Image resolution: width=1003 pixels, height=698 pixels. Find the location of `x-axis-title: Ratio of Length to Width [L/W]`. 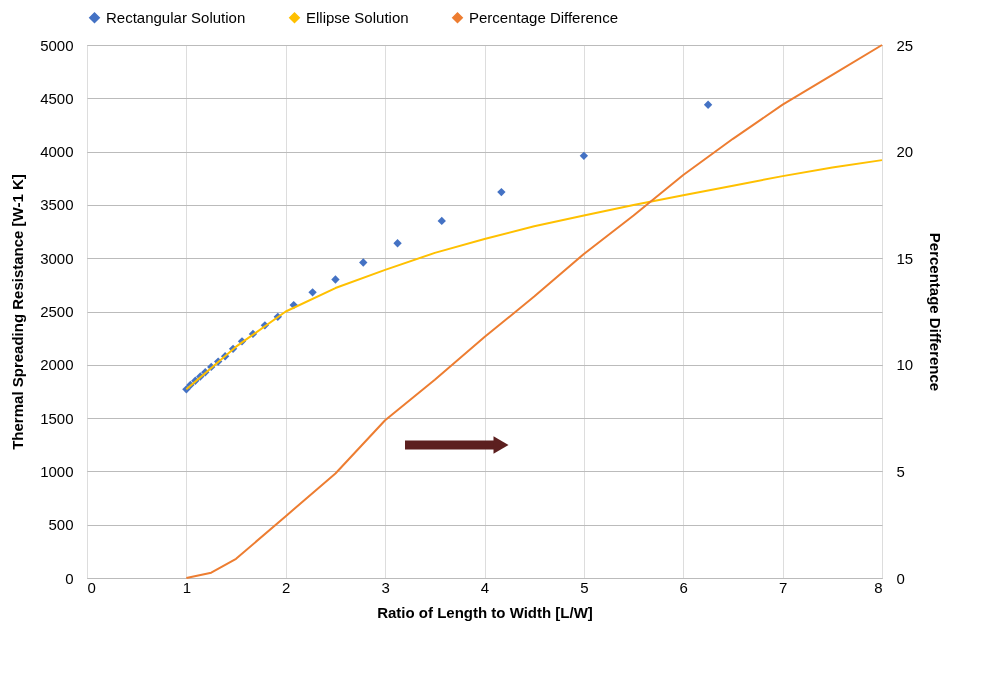

x-axis-title: Ratio of Length to Width [L/W] is located at coordinates (485, 612).